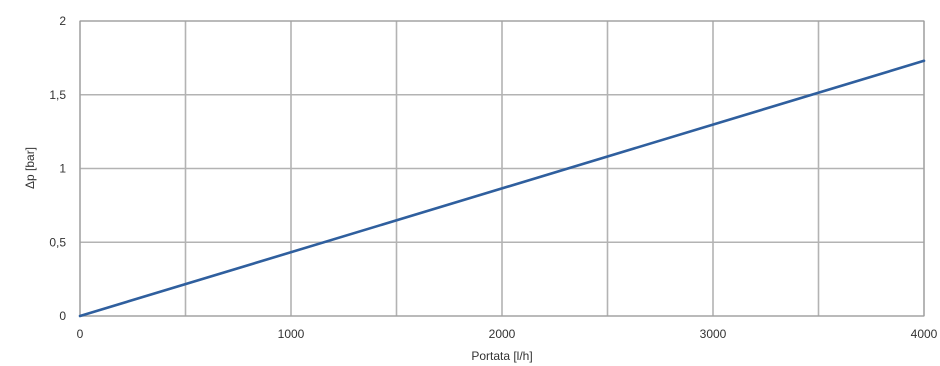 This screenshot has width=940, height=366. I want to click on x-axis-title: Portata [l/h], so click(501, 356).